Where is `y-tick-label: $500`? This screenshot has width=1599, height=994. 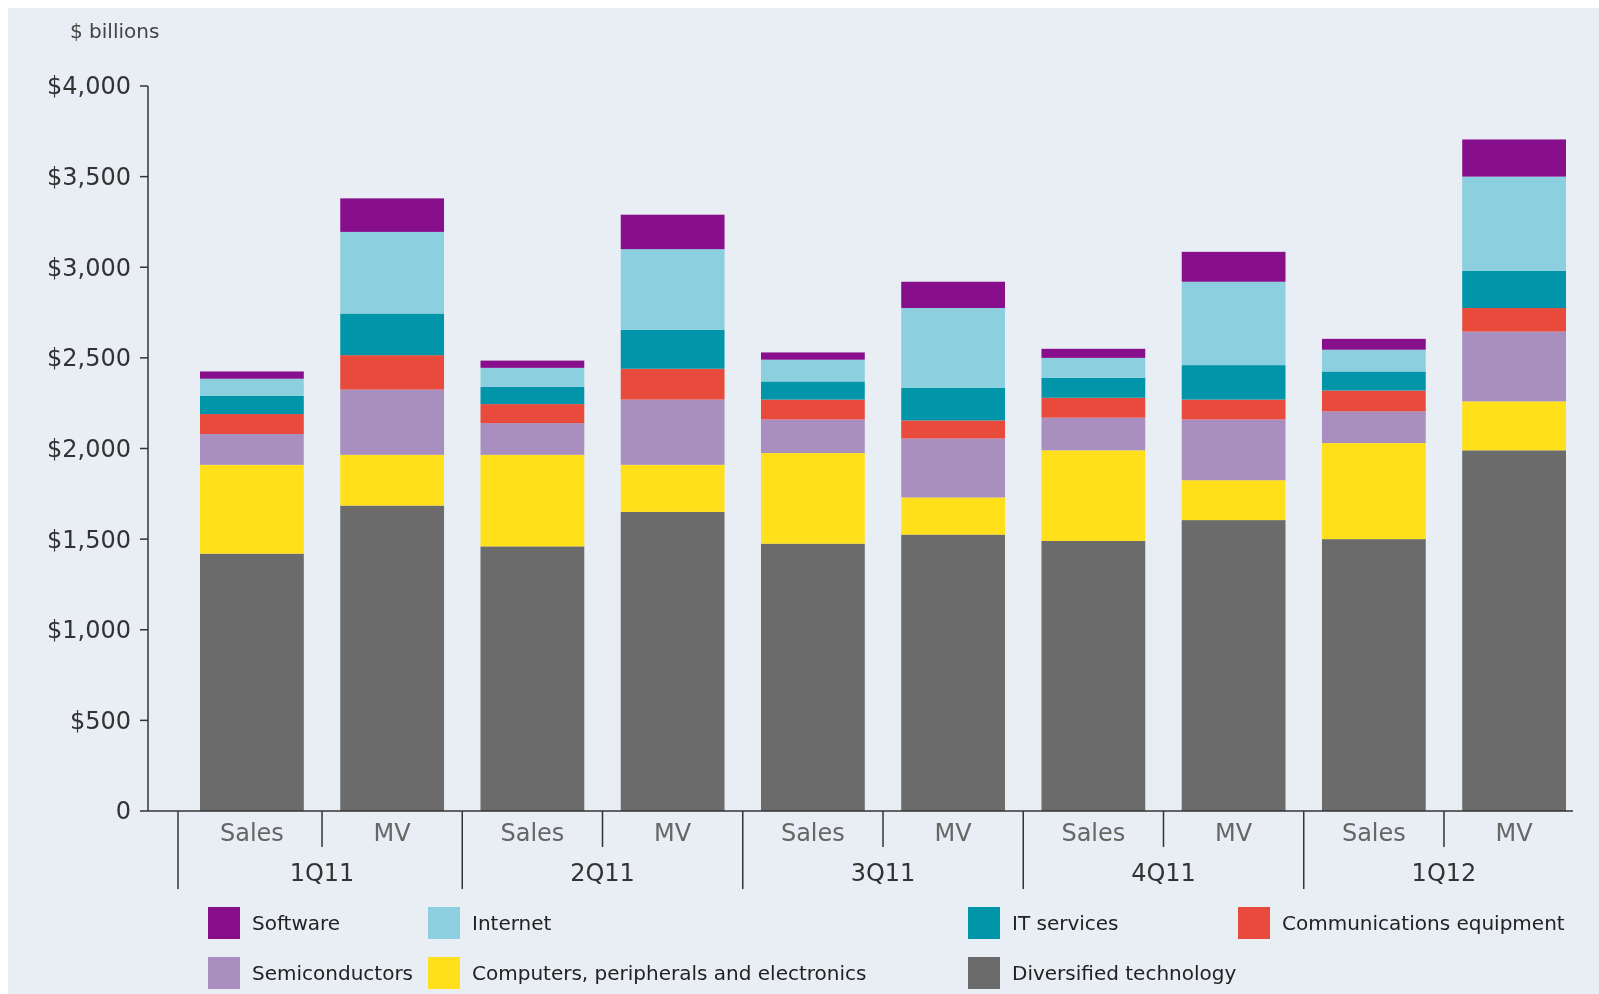
y-tick-label: $500 is located at coordinates (100, 720).